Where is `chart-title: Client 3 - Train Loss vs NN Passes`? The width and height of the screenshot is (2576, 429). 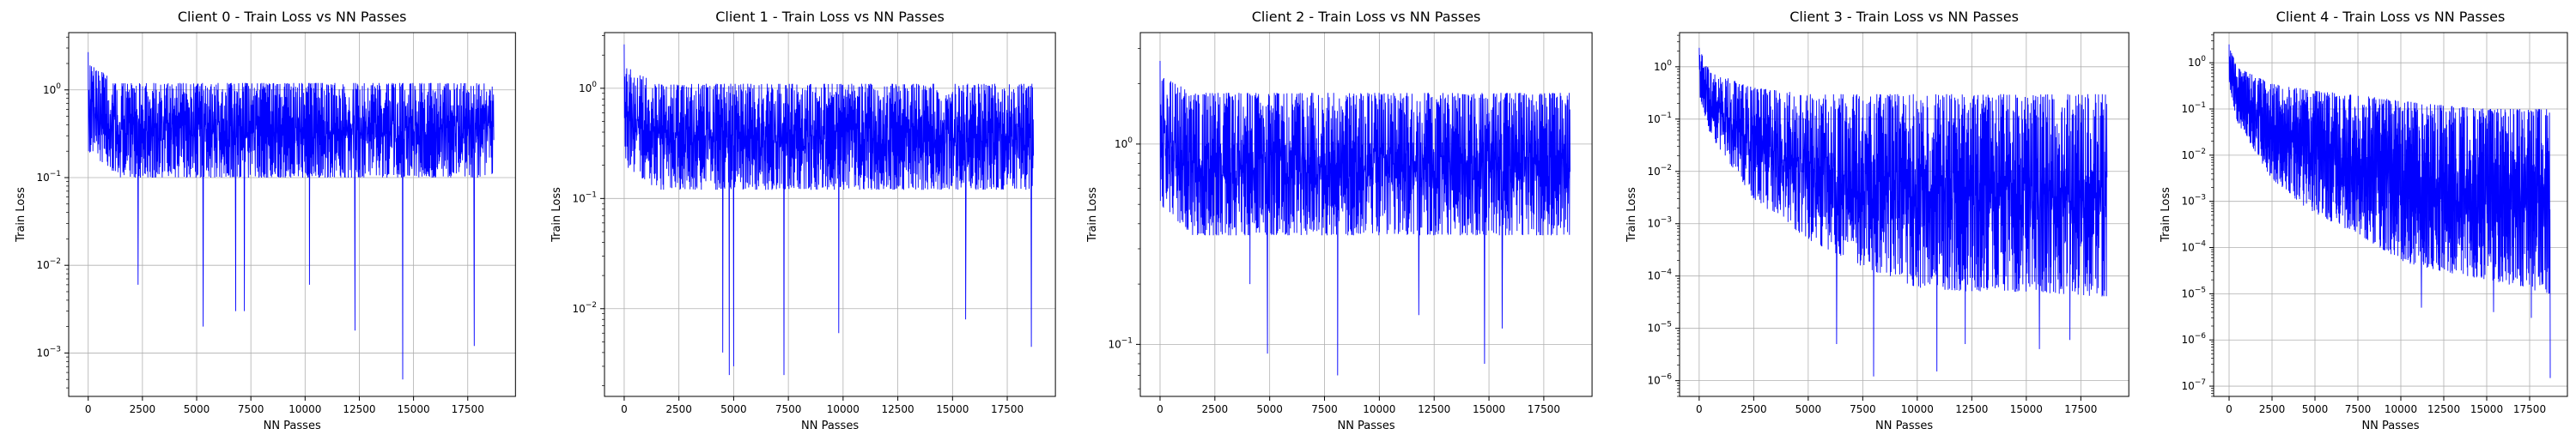 chart-title: Client 3 - Train Loss vs NN Passes is located at coordinates (1904, 17).